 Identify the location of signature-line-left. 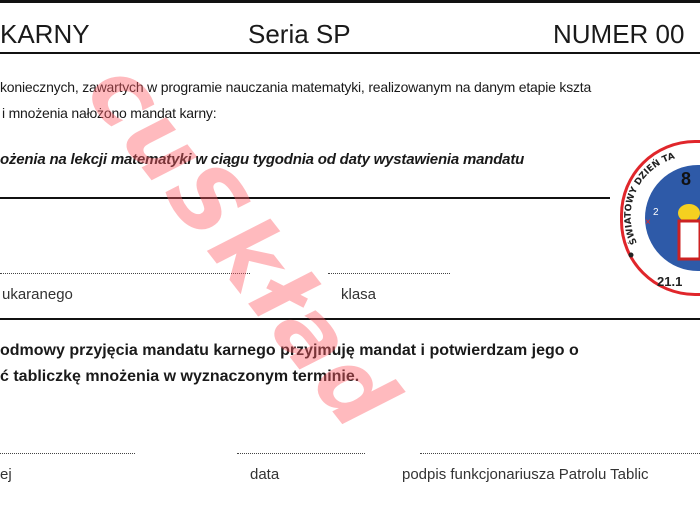
(67, 453).